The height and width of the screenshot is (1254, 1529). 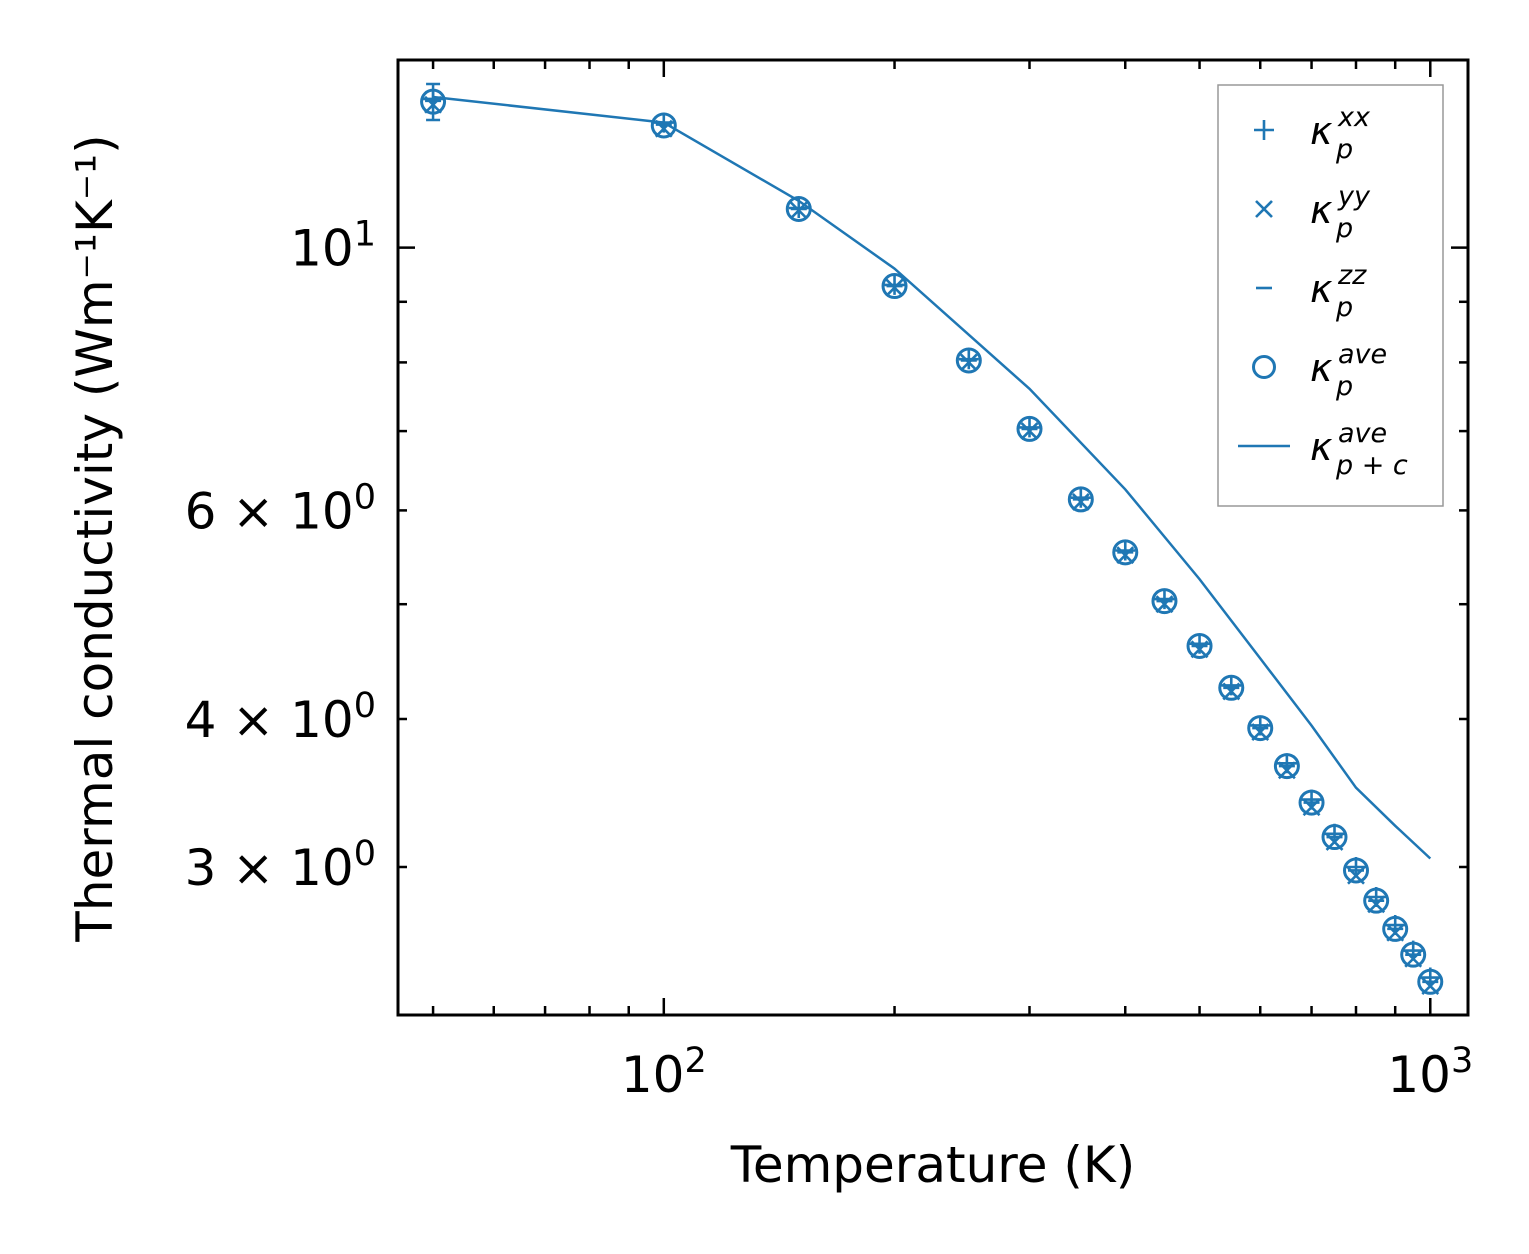 I want to click on error-bars, so click(x=433, y=102).